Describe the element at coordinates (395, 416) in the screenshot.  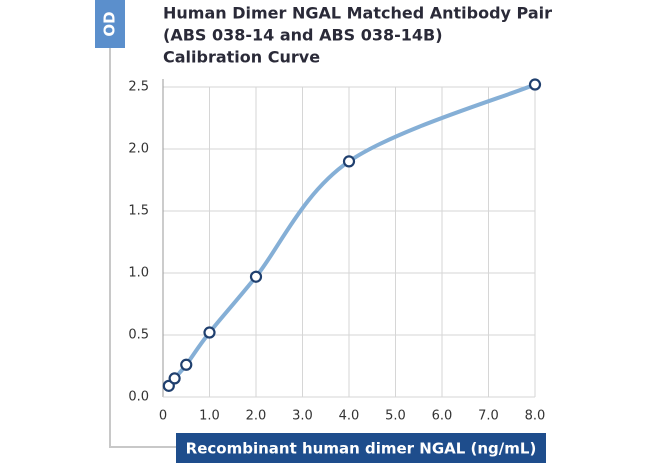
I see `x-tick-label: 5.0` at that location.